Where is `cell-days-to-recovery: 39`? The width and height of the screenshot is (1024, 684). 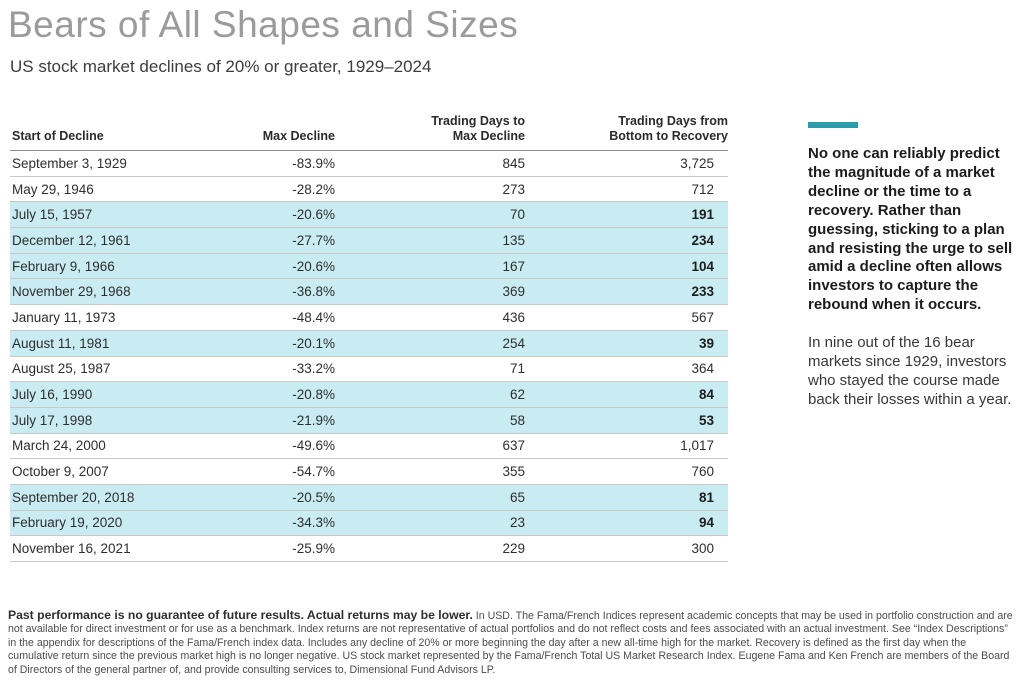 cell-days-to-recovery: 39 is located at coordinates (626, 343).